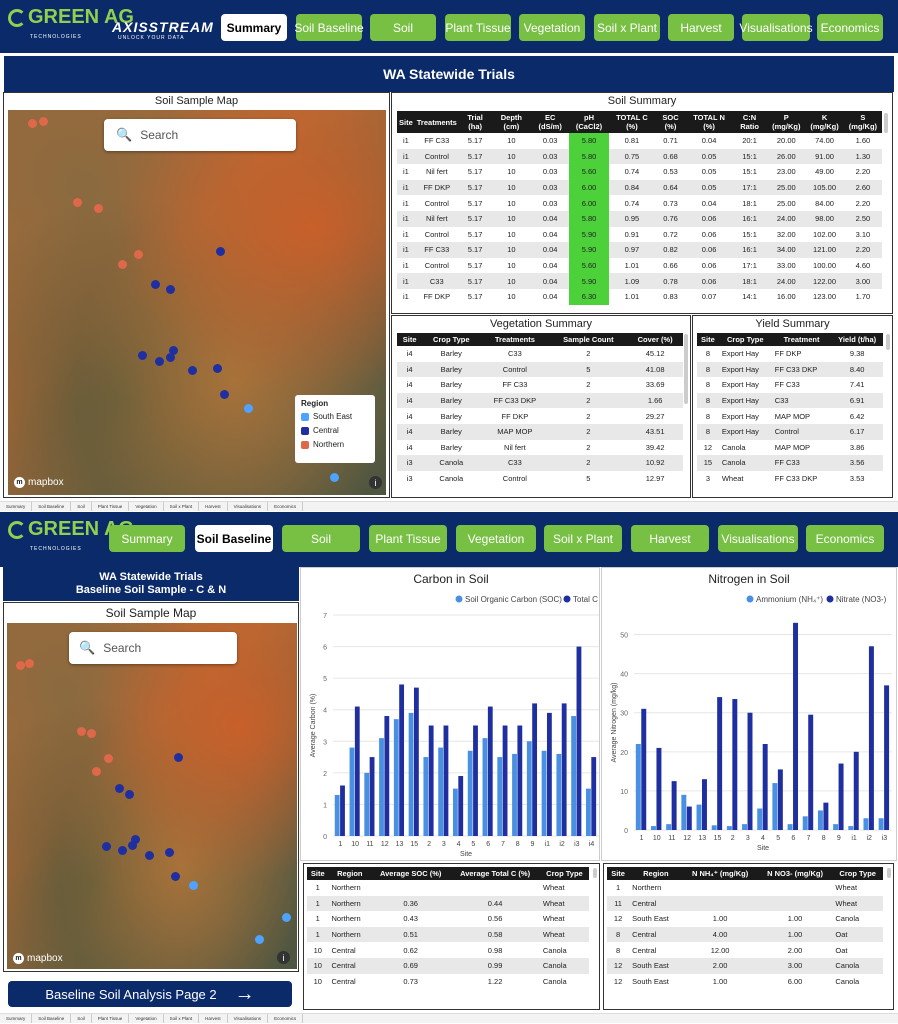  I want to click on soil-summary-header: P (mg/Kg), so click(786, 122).